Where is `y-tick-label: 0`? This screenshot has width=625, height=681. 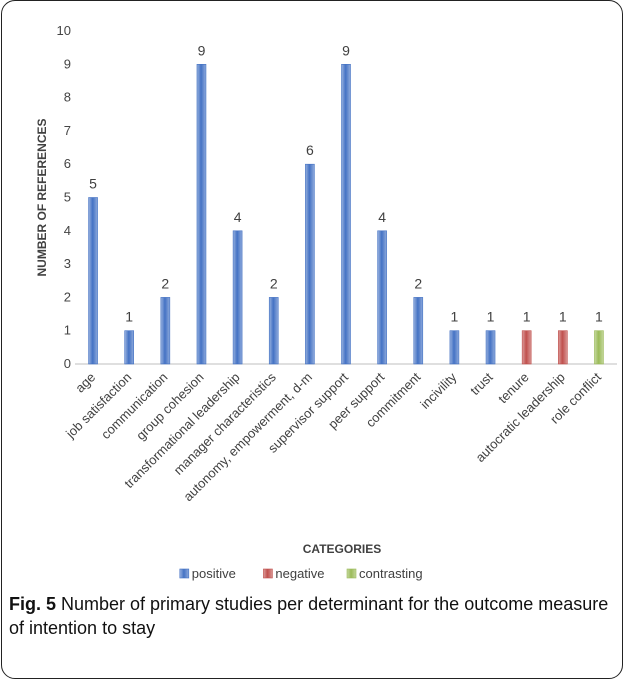
y-tick-label: 0 is located at coordinates (67, 363).